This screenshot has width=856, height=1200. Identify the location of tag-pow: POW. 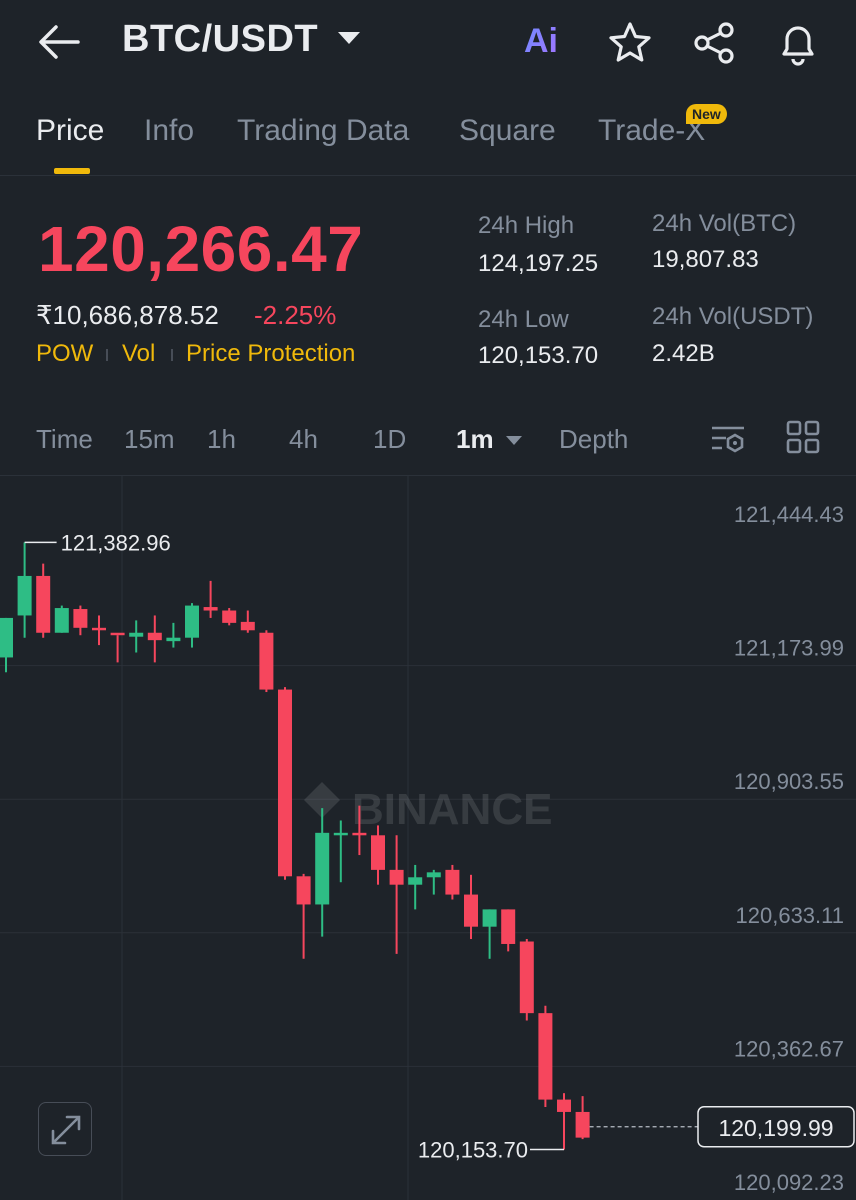
(65, 353).